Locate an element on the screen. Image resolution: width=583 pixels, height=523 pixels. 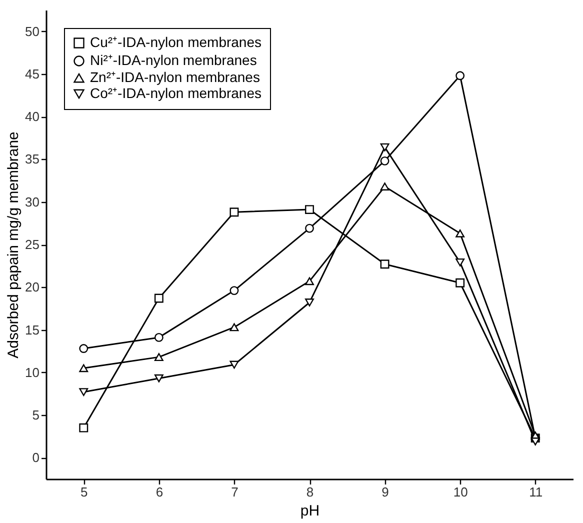
legend-label: Zn²⁺-IDA-nylon membranes is located at coordinates (175, 77).